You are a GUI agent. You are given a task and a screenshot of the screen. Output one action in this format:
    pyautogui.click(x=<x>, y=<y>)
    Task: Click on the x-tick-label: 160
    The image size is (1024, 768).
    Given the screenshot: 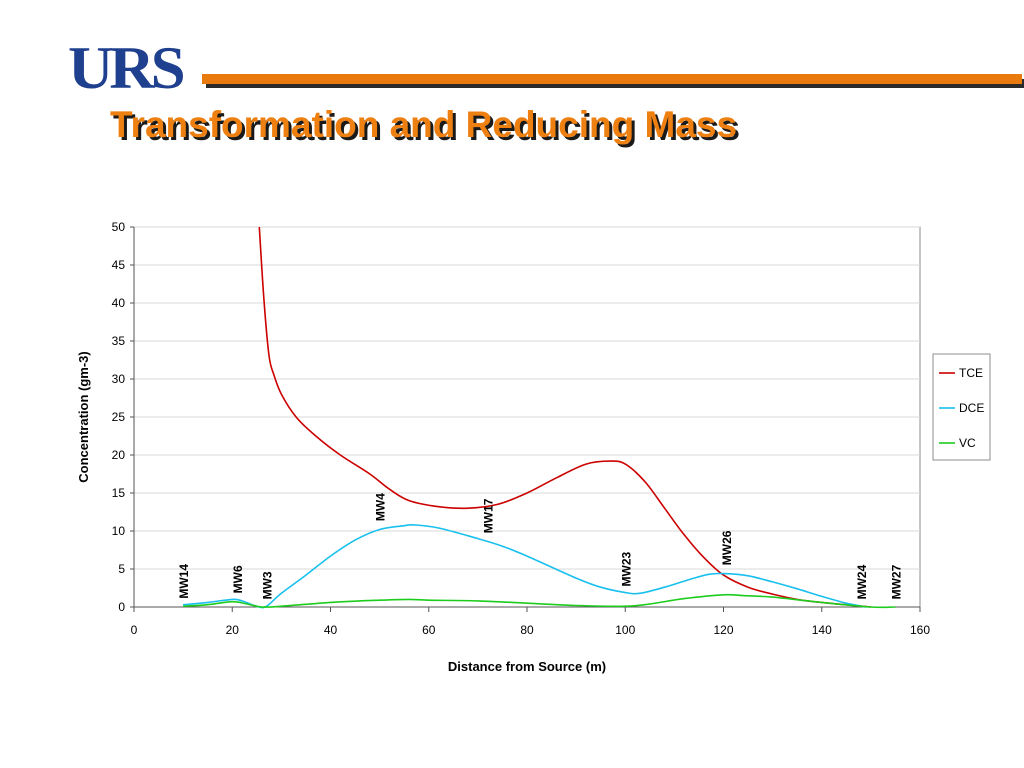 What is the action you would take?
    pyautogui.click(x=920, y=630)
    